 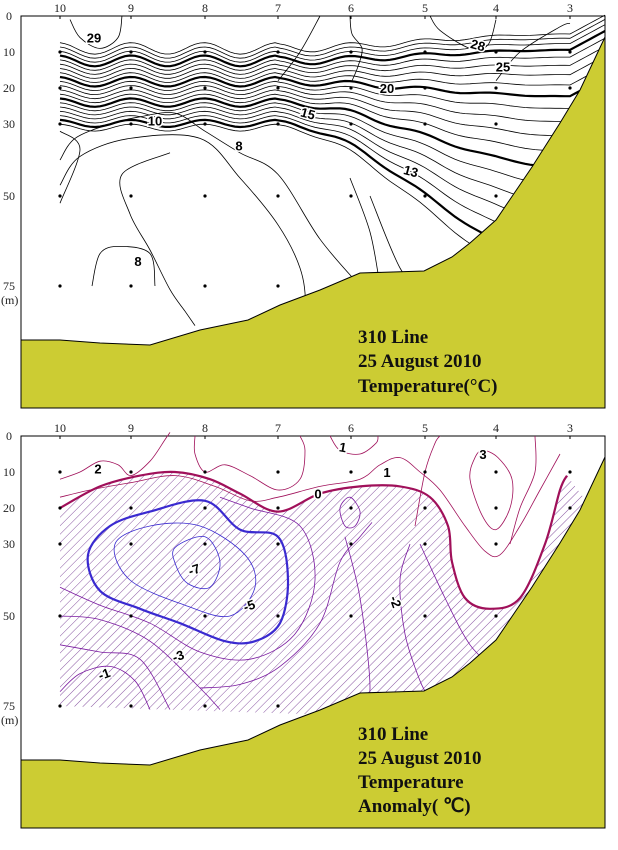 What do you see at coordinates (137, 261) in the screenshot?
I see `contour-label: 8` at bounding box center [137, 261].